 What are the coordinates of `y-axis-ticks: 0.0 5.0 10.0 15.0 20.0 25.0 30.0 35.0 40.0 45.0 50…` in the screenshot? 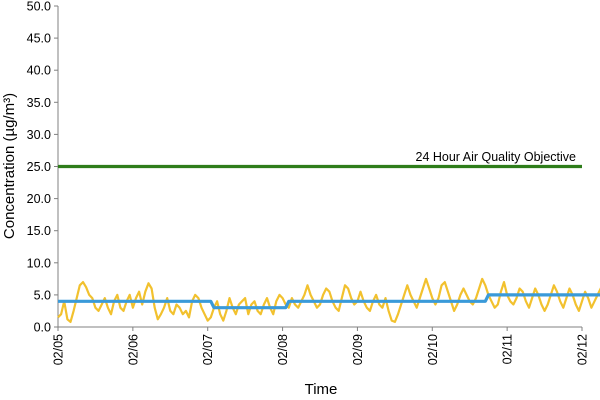 It's located at (42, 167).